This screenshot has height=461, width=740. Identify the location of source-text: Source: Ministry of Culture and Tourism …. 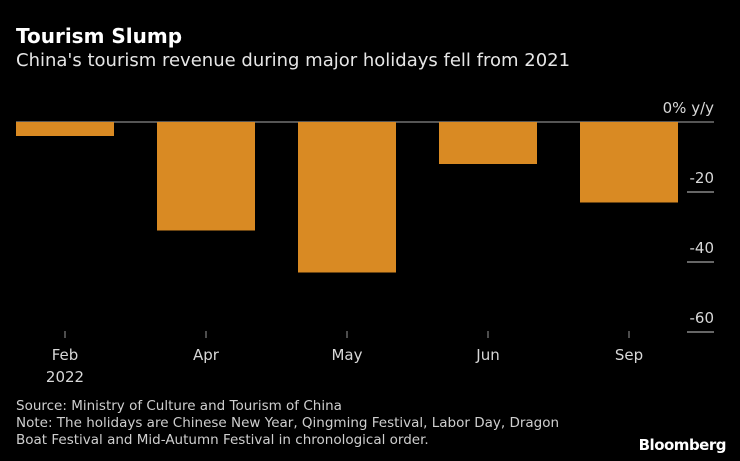
(179, 406).